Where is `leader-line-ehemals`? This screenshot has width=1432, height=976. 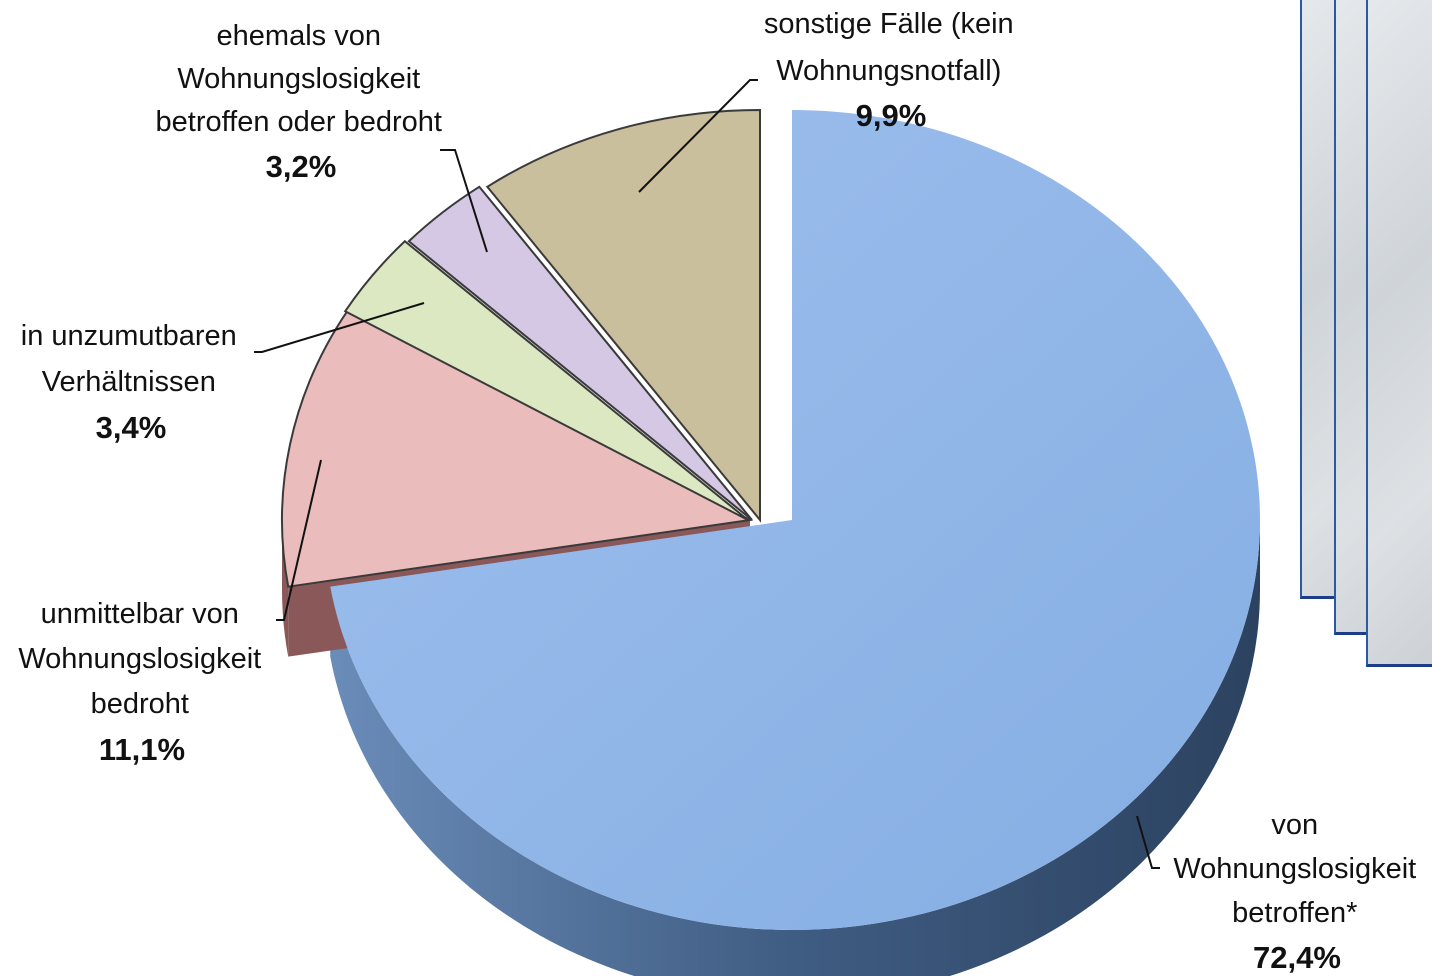 leader-line-ehemals is located at coordinates (464, 201).